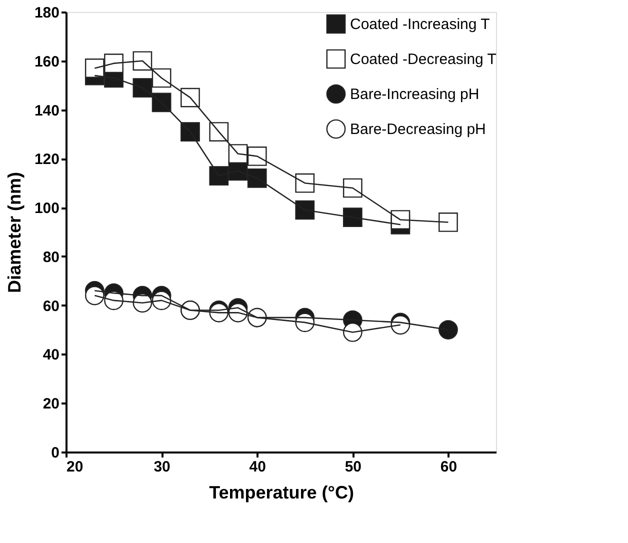 This screenshot has width=628, height=543. I want to click on y-tick-label: 160, so click(47, 61).